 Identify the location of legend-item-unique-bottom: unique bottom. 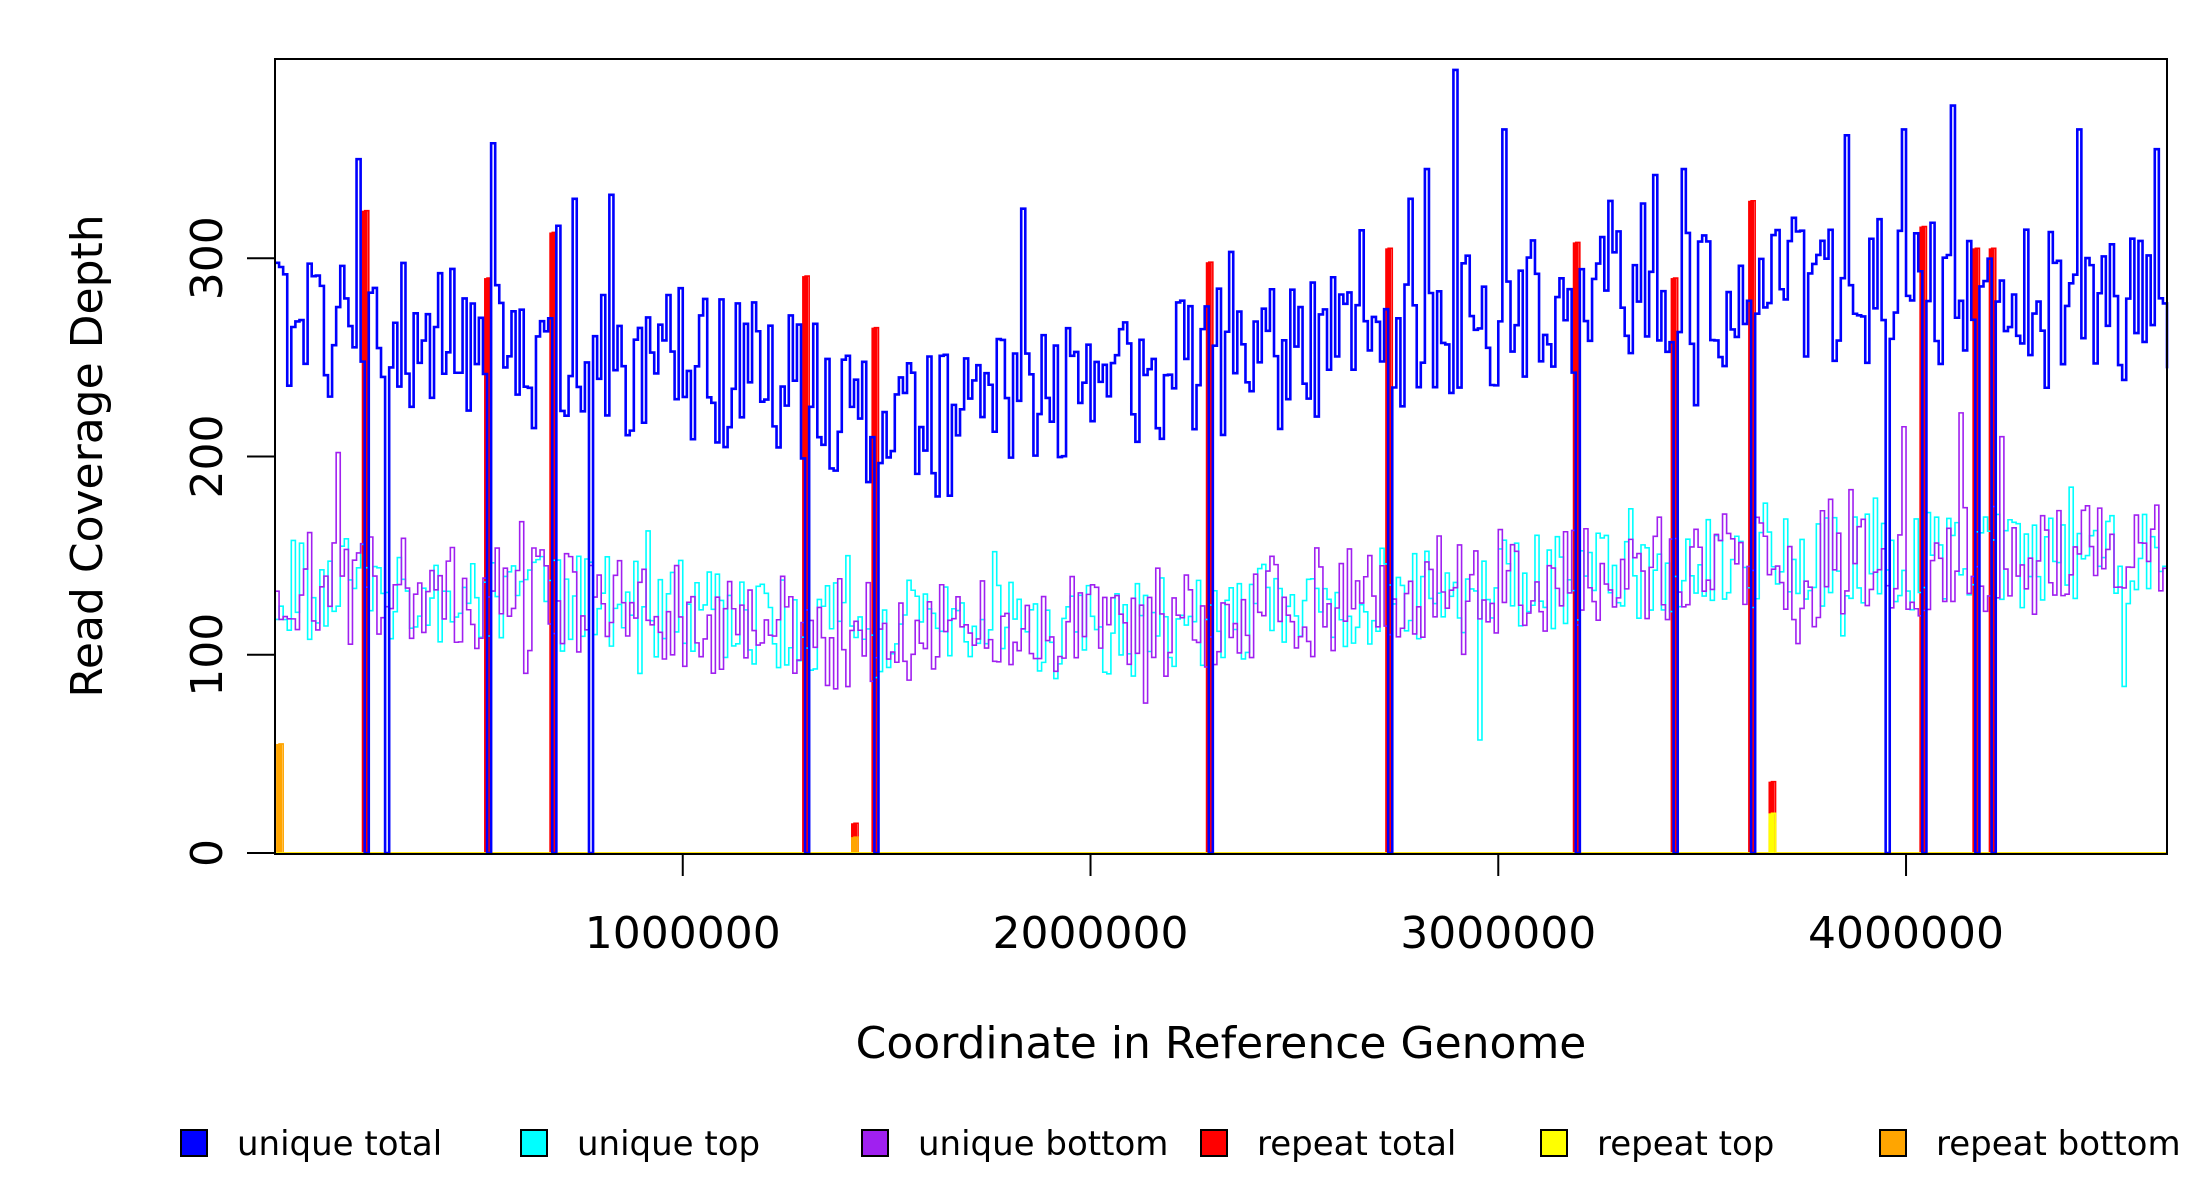
(1014, 1144).